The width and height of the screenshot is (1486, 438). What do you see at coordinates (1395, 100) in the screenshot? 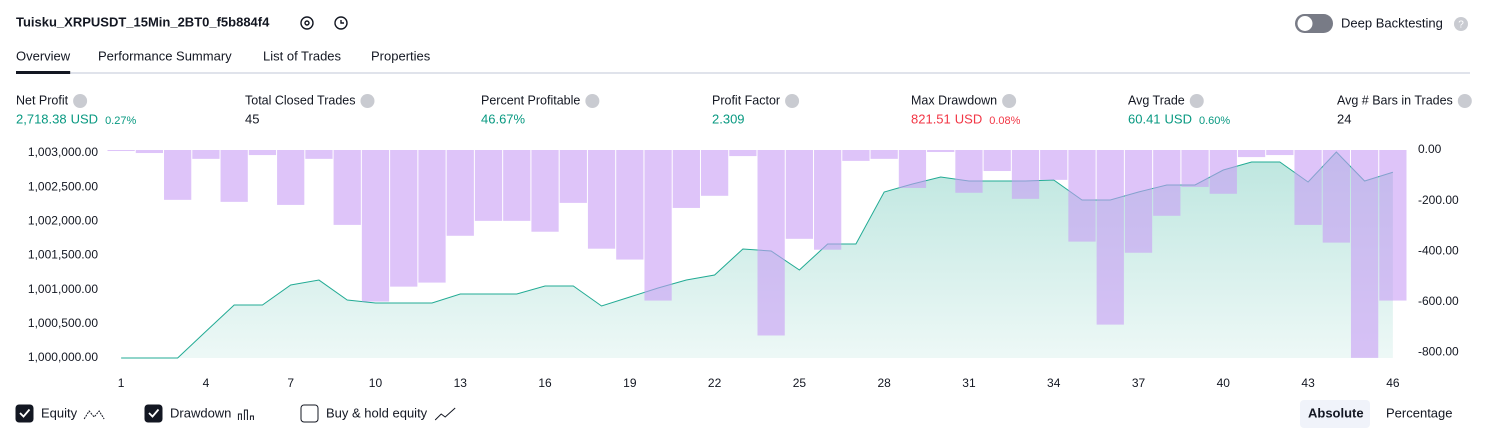
I see `metric-label: Avg # Bars in Trades` at bounding box center [1395, 100].